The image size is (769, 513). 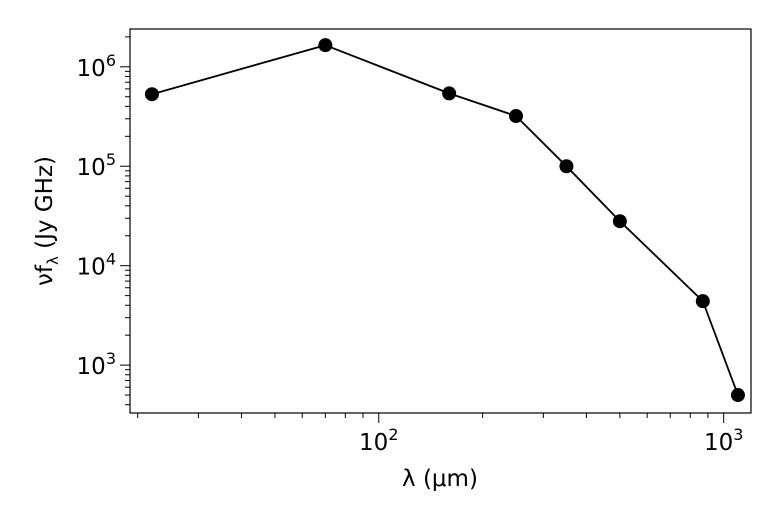 What do you see at coordinates (96, 66) in the screenshot?
I see `y-tick-label: 10⁶` at bounding box center [96, 66].